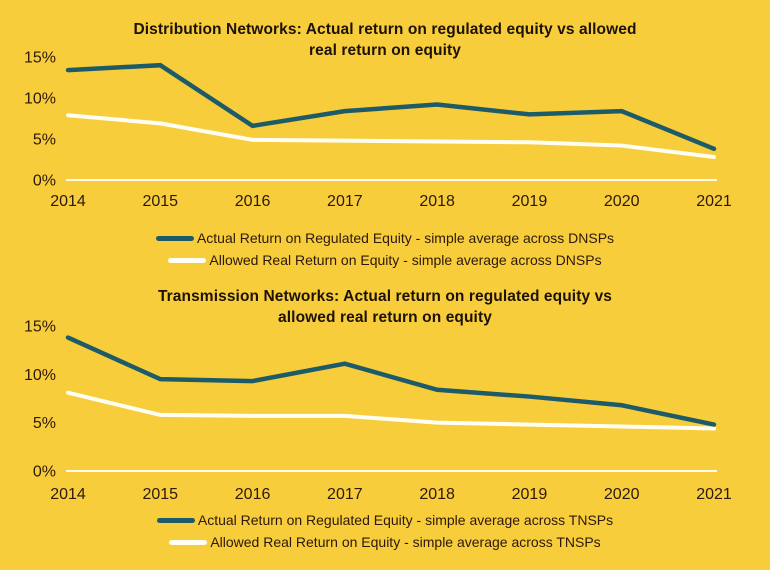  What do you see at coordinates (385, 50) in the screenshot?
I see `title-line-2: real return on equity` at bounding box center [385, 50].